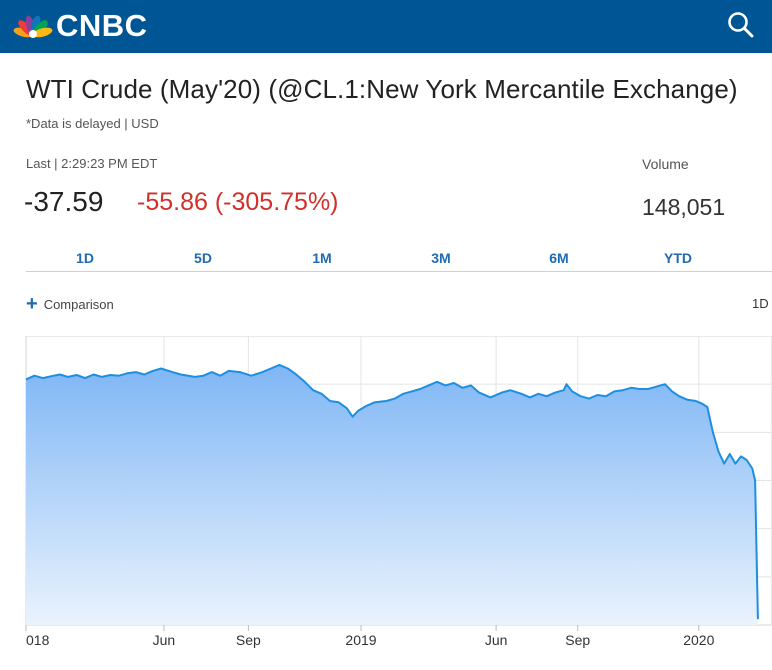  I want to click on add-comparison-button: + Comparison, so click(70, 304).